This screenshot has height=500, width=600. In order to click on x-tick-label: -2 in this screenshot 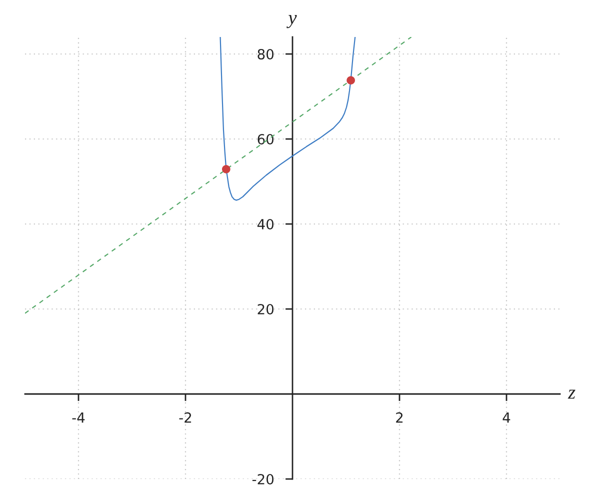, I will do `click(185, 417)`.